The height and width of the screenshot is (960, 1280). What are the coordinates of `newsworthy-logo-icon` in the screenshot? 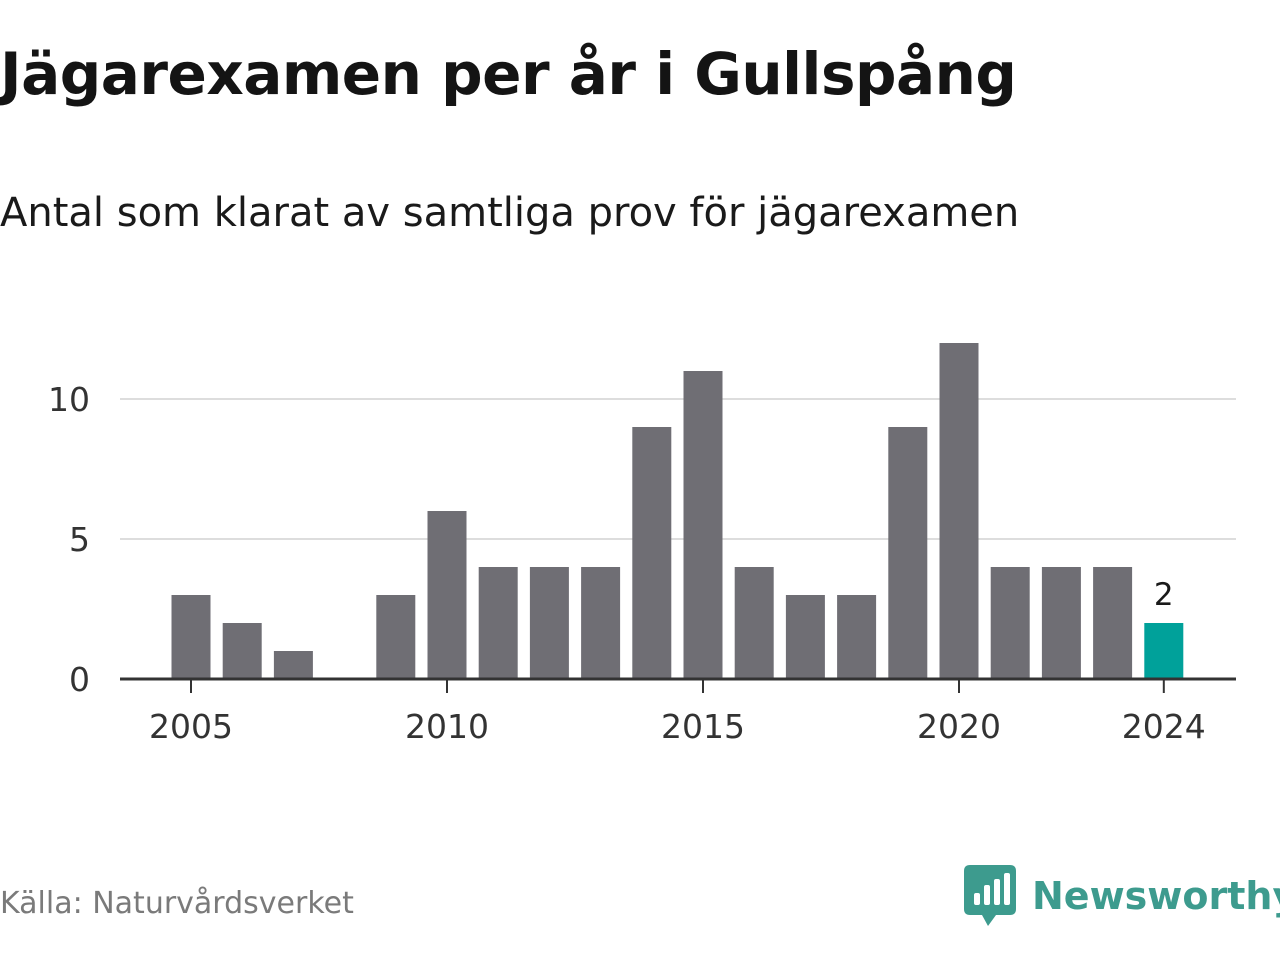 It's located at (990, 895).